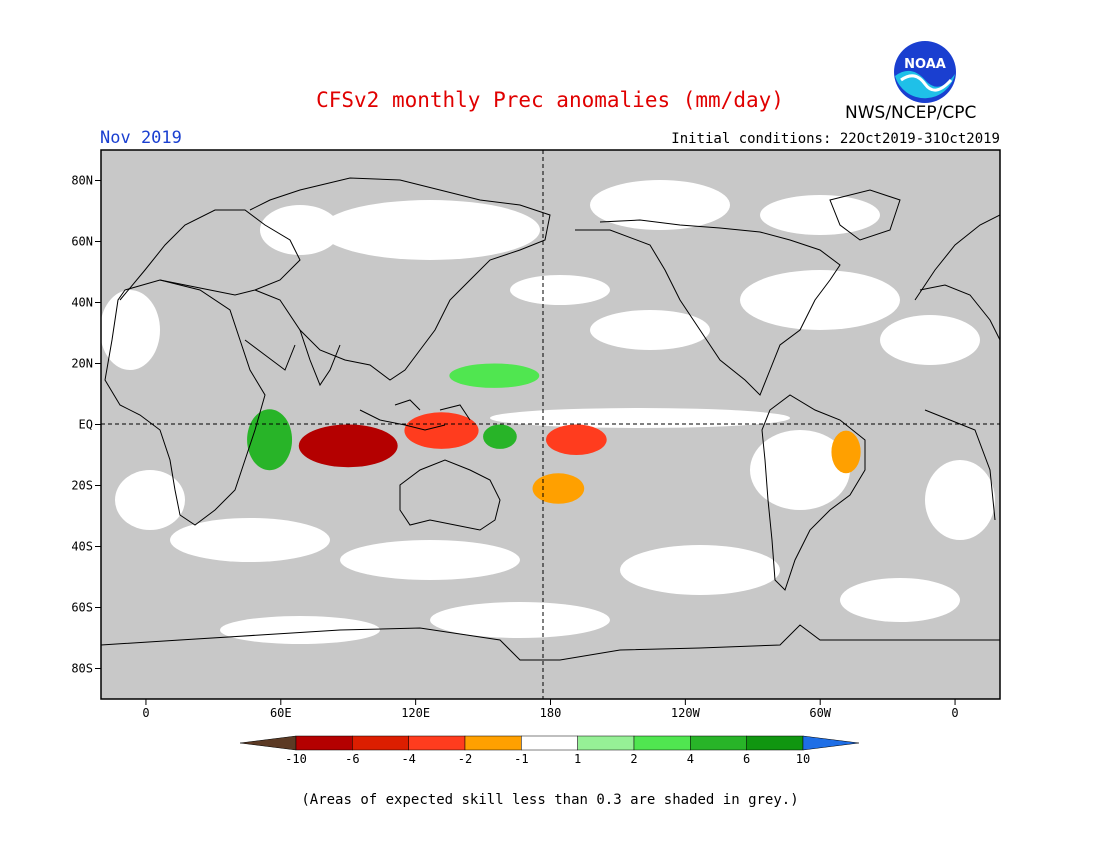 This screenshot has width=1100, height=850. What do you see at coordinates (82, 608) in the screenshot?
I see `lat-label: 60S` at bounding box center [82, 608].